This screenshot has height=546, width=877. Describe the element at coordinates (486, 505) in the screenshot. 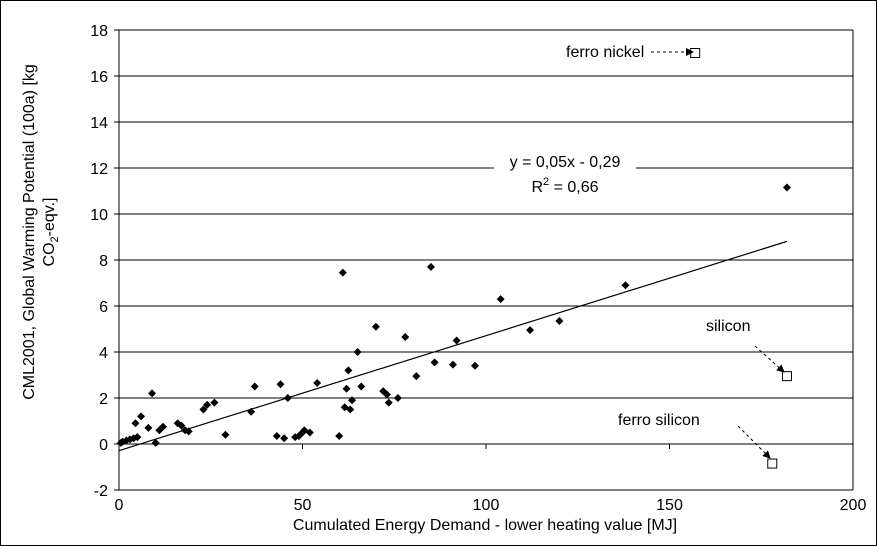

I see `x-tick-label: 100` at that location.